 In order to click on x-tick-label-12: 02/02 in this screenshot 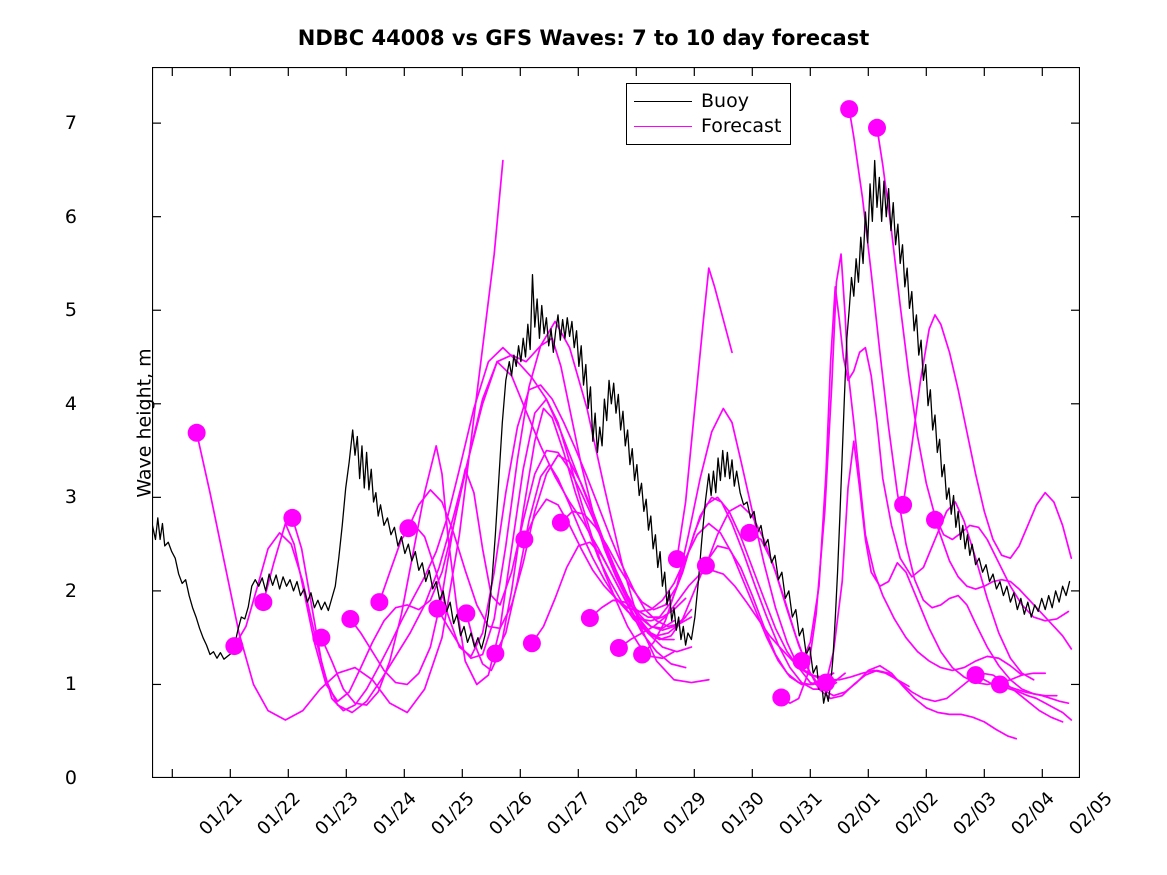, I will do `click(917, 814)`.